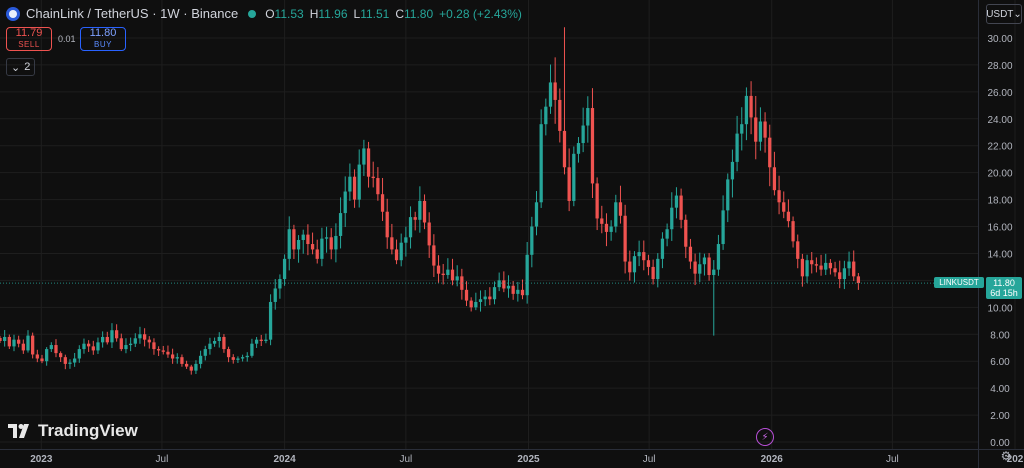  What do you see at coordinates (1015, 459) in the screenshot?
I see `x-tick-label: 202` at bounding box center [1015, 459].